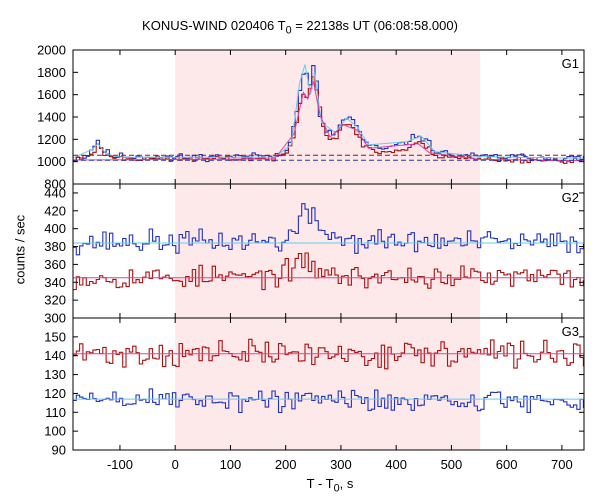 The height and width of the screenshot is (500, 600). Describe the element at coordinates (320, 483) in the screenshot. I see `x-axis-label-text: T - T` at that location.